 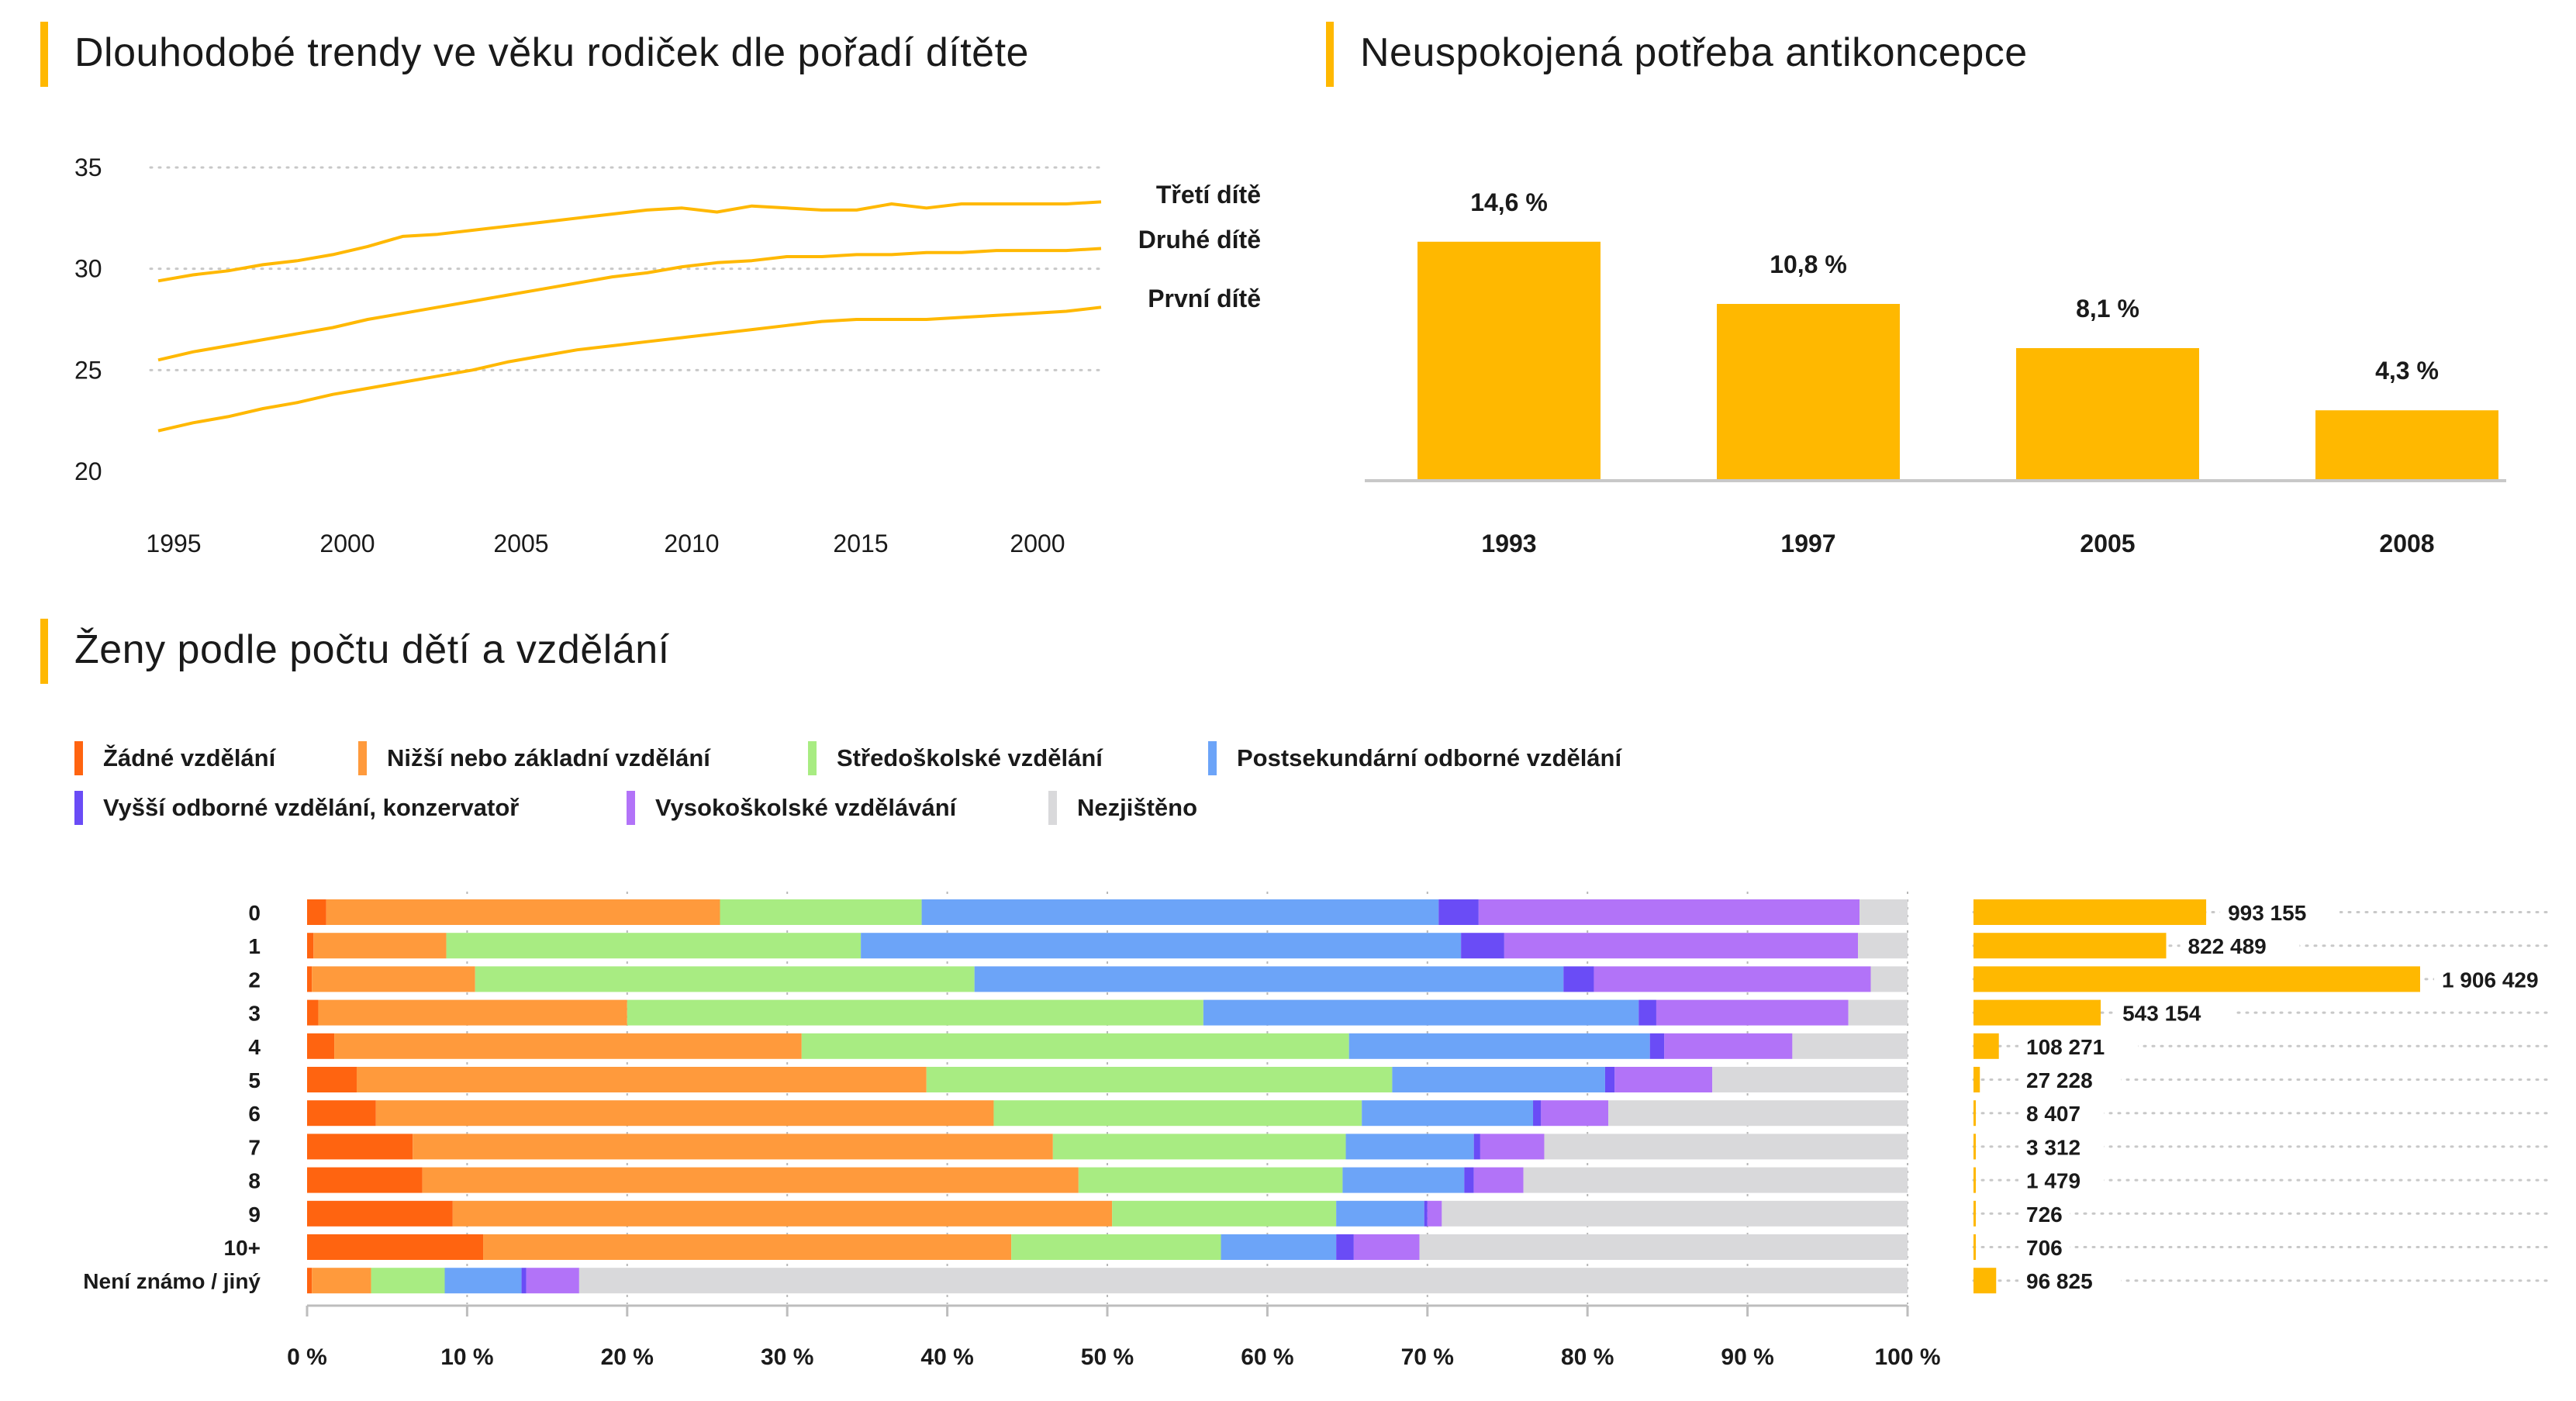 I want to click on category-label: 4, so click(x=254, y=1047).